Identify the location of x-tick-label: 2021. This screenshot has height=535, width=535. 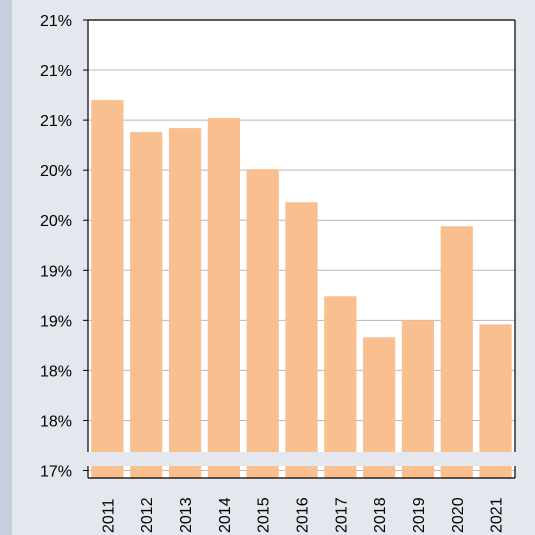
(497, 515).